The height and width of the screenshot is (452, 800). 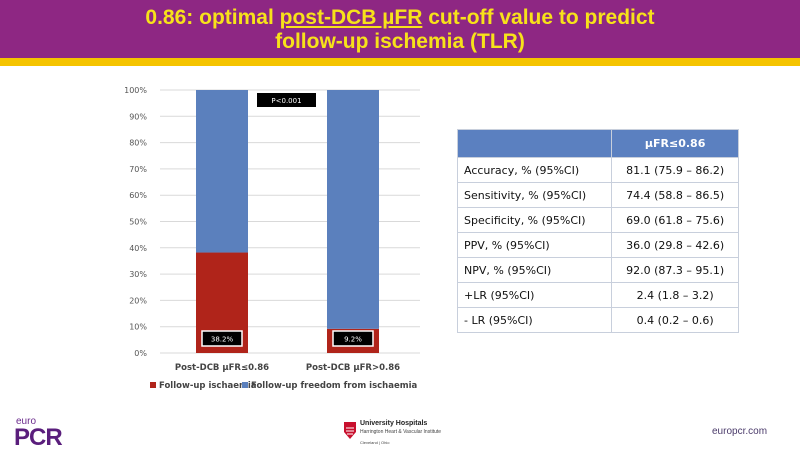 I want to click on x-category-label: Post-DCB µFR>0.86, so click(x=353, y=368).